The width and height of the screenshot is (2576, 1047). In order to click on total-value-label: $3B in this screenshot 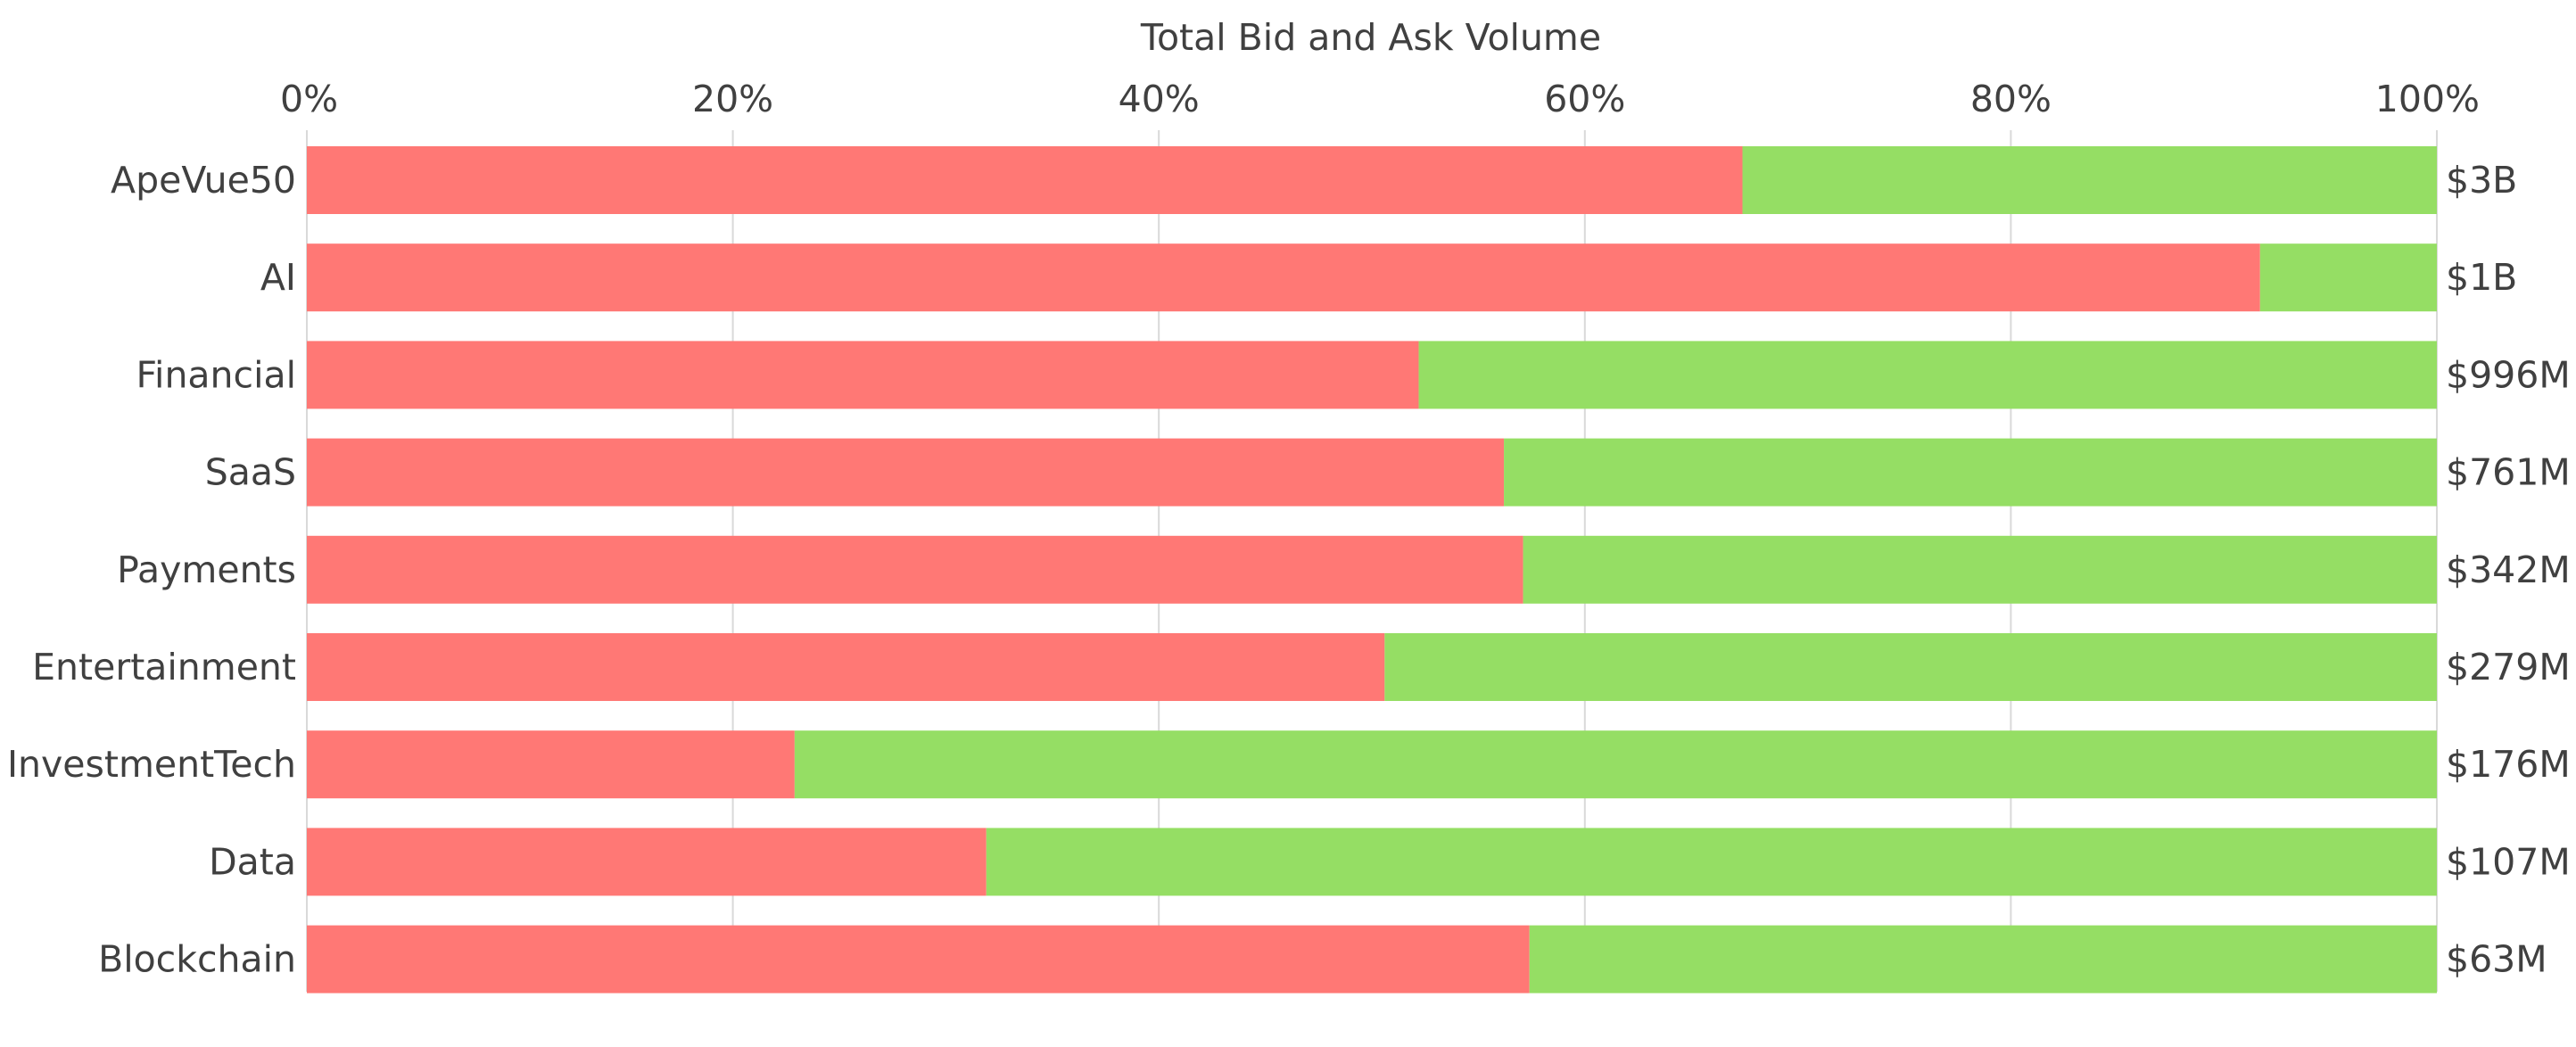, I will do `click(2481, 180)`.